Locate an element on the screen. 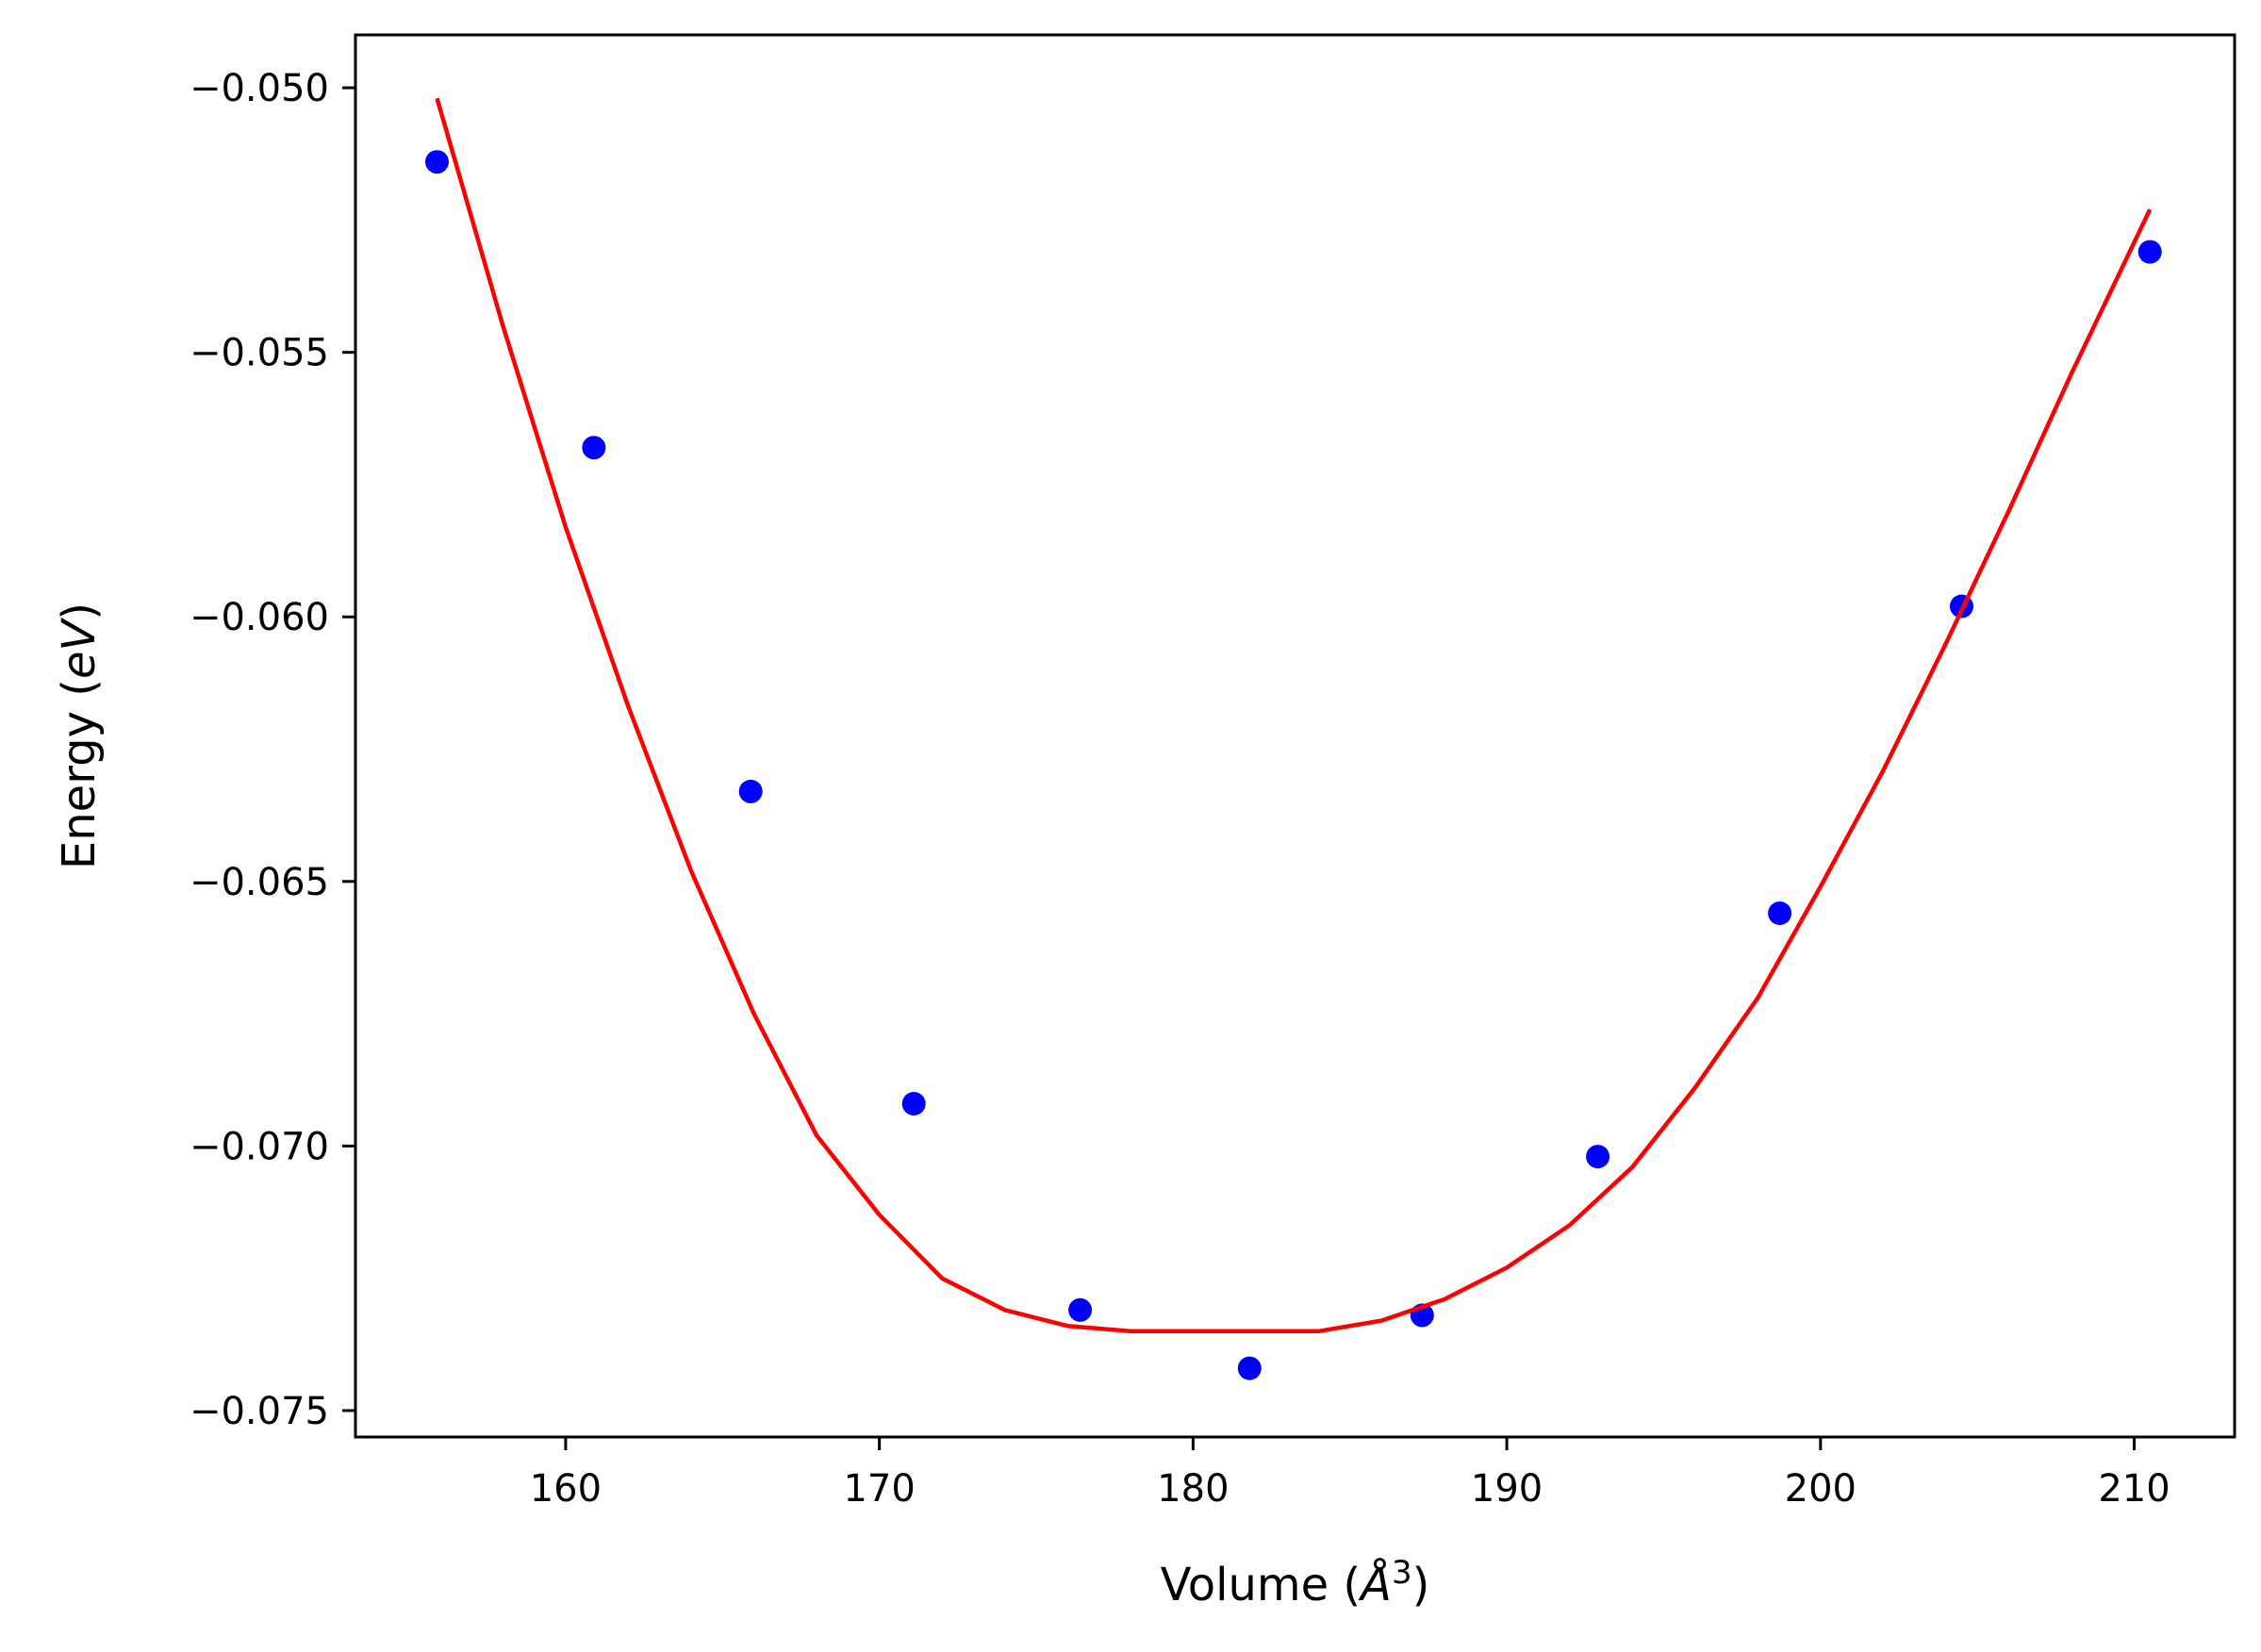 This screenshot has height=1652, width=2261. x-axis-label: Volume (Å3) is located at coordinates (1295, 1582).